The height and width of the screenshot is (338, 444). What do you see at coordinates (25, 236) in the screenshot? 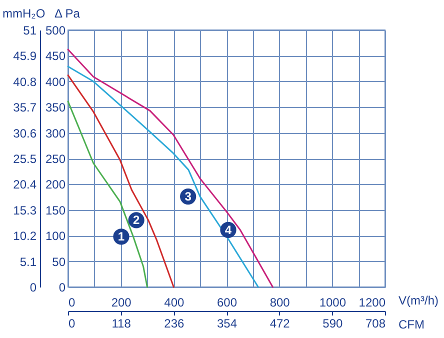
I see `y2-tick-label: 10.2` at bounding box center [25, 236].